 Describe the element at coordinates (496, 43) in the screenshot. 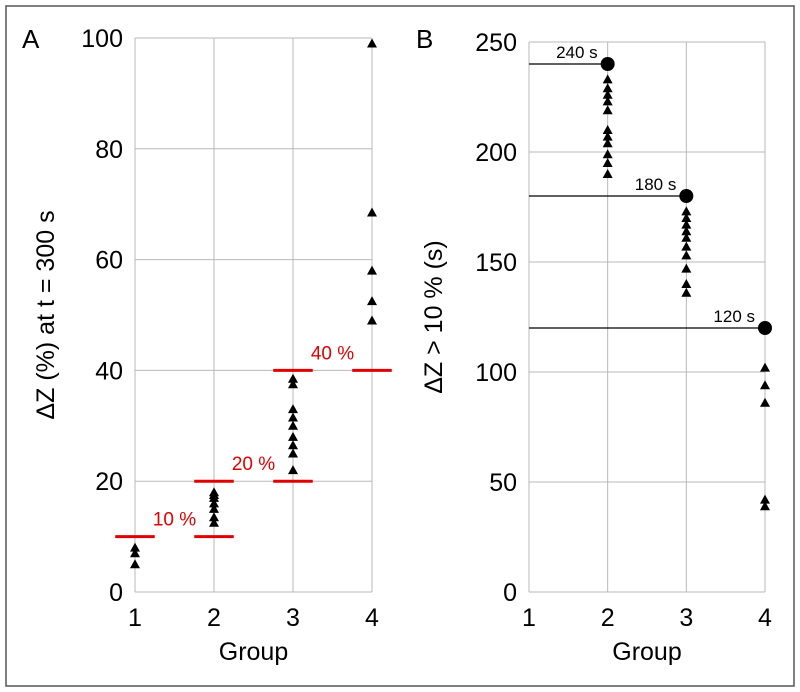

I see `y-tick-label: 250` at that location.